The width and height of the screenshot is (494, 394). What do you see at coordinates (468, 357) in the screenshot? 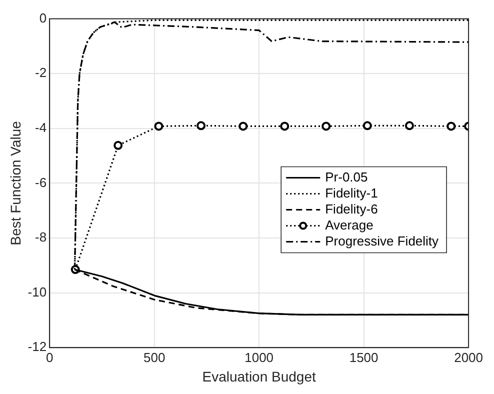
I see `x-tick-label: 2000` at bounding box center [468, 357].